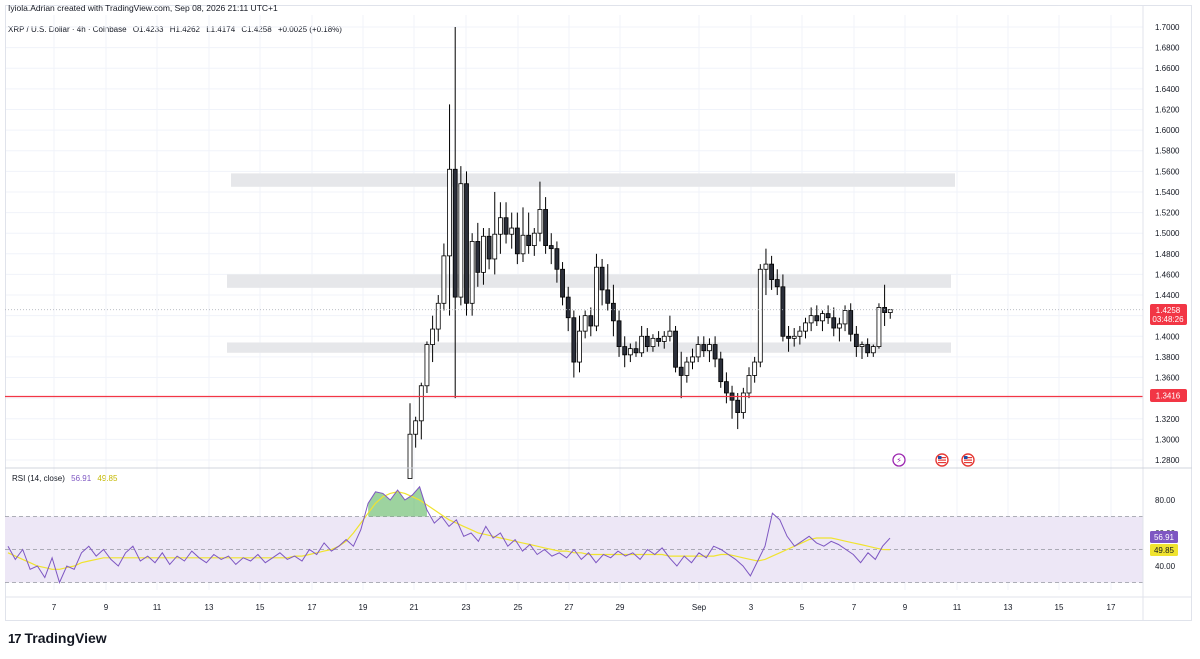 This screenshot has width=1200, height=659. Describe the element at coordinates (942, 460) in the screenshot. I see `us-flag-event-icon` at that location.